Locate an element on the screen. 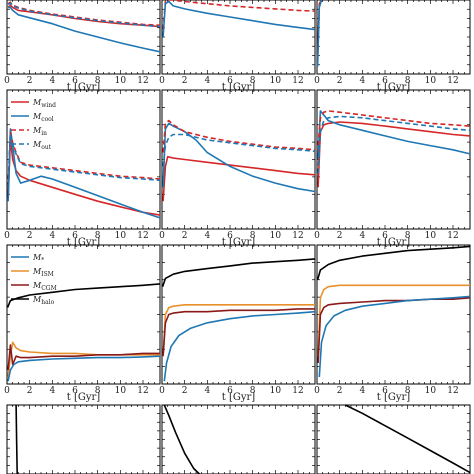 This screenshot has height=474, width=474. panel-frame-r3c1 is located at coordinates (83, 314).